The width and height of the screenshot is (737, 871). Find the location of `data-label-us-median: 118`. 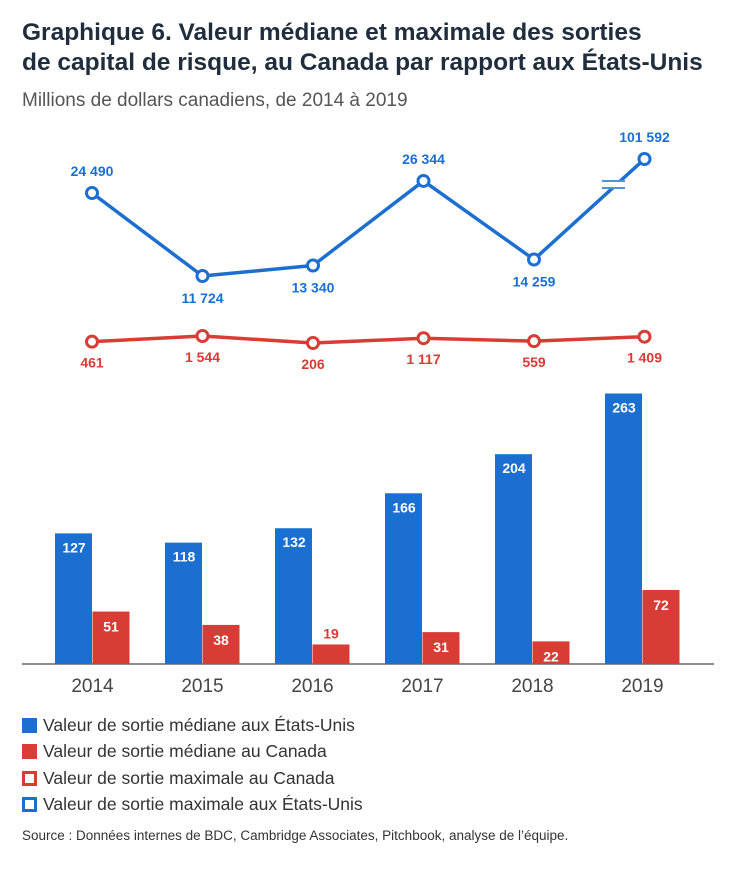

data-label-us-median: 118 is located at coordinates (184, 557).